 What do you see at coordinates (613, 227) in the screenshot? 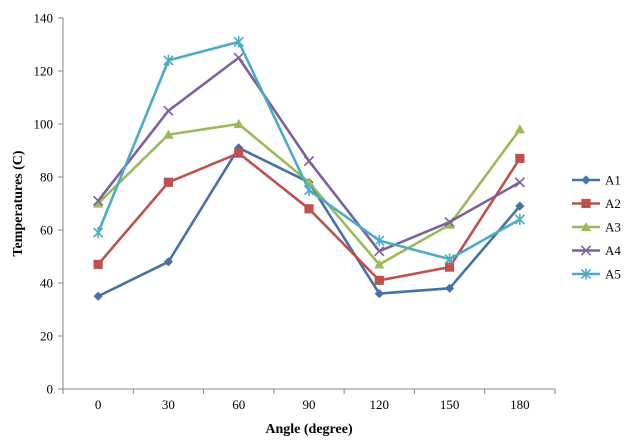
I see `legend-label: A3` at bounding box center [613, 227].